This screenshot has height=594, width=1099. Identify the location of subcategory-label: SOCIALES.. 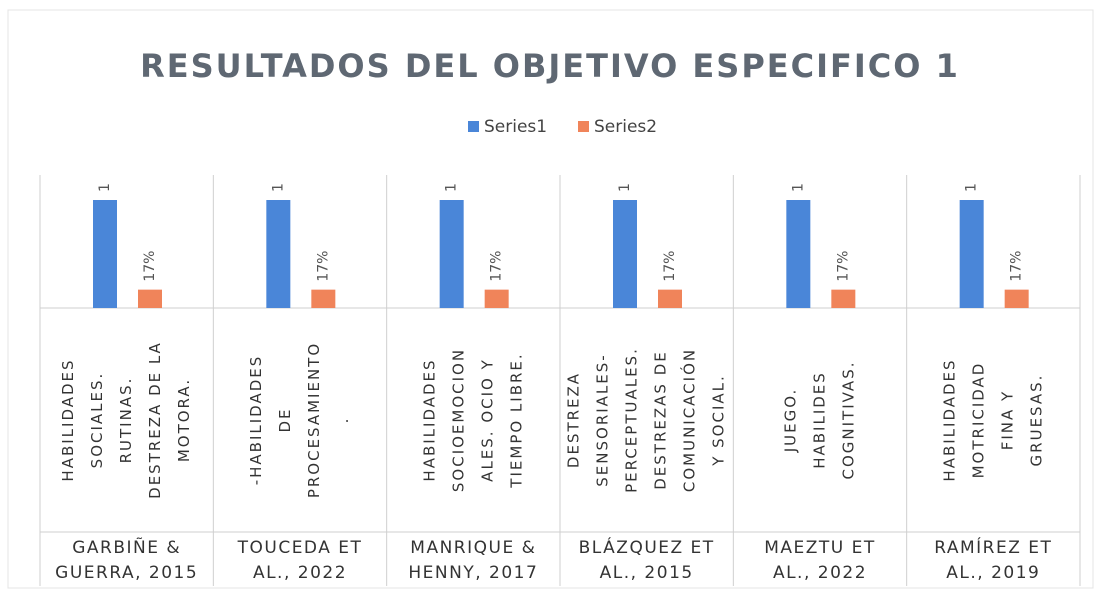
(97, 420).